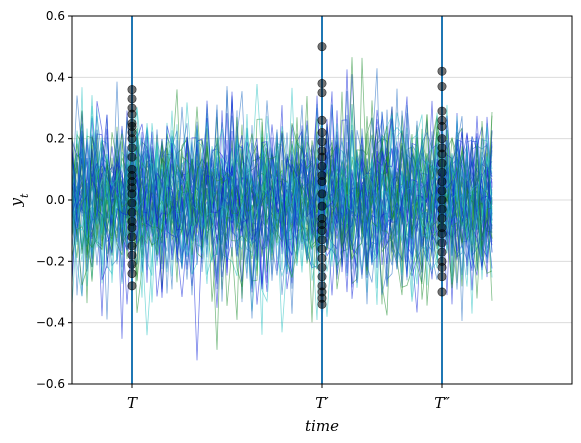  What do you see at coordinates (50, 384) in the screenshot?
I see `y-tick-label: −0.6` at bounding box center [50, 384].